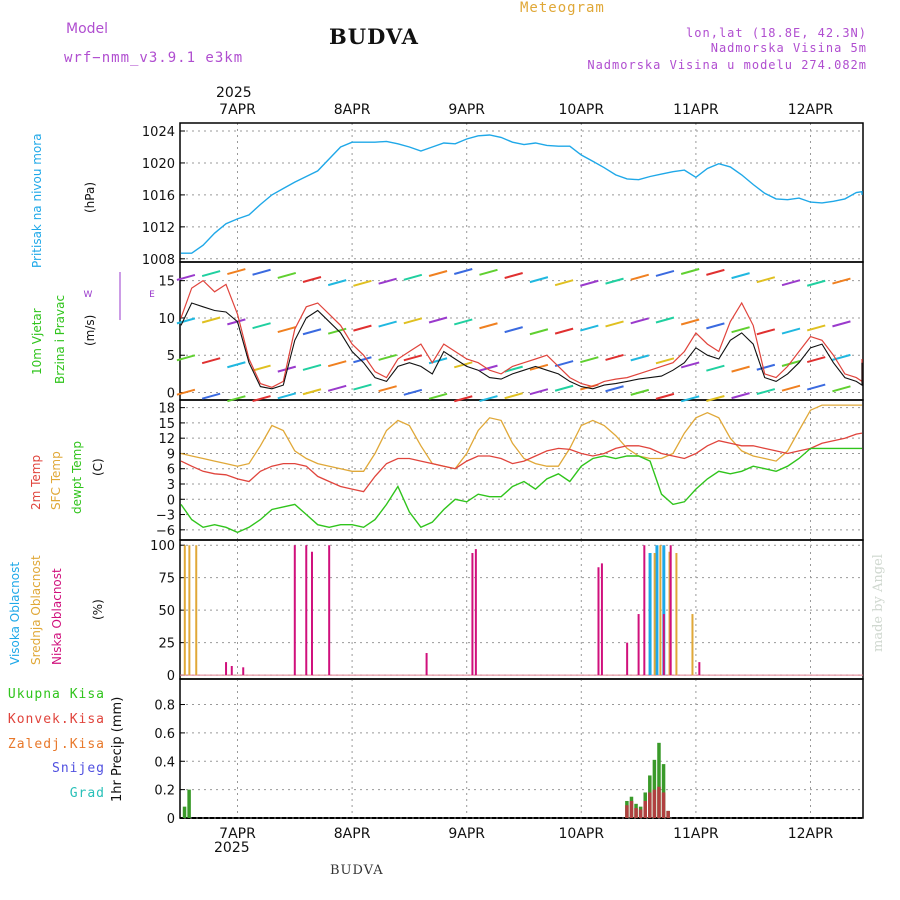  What do you see at coordinates (171, 356) in the screenshot?
I see `y-tick-label: 5` at bounding box center [171, 356].